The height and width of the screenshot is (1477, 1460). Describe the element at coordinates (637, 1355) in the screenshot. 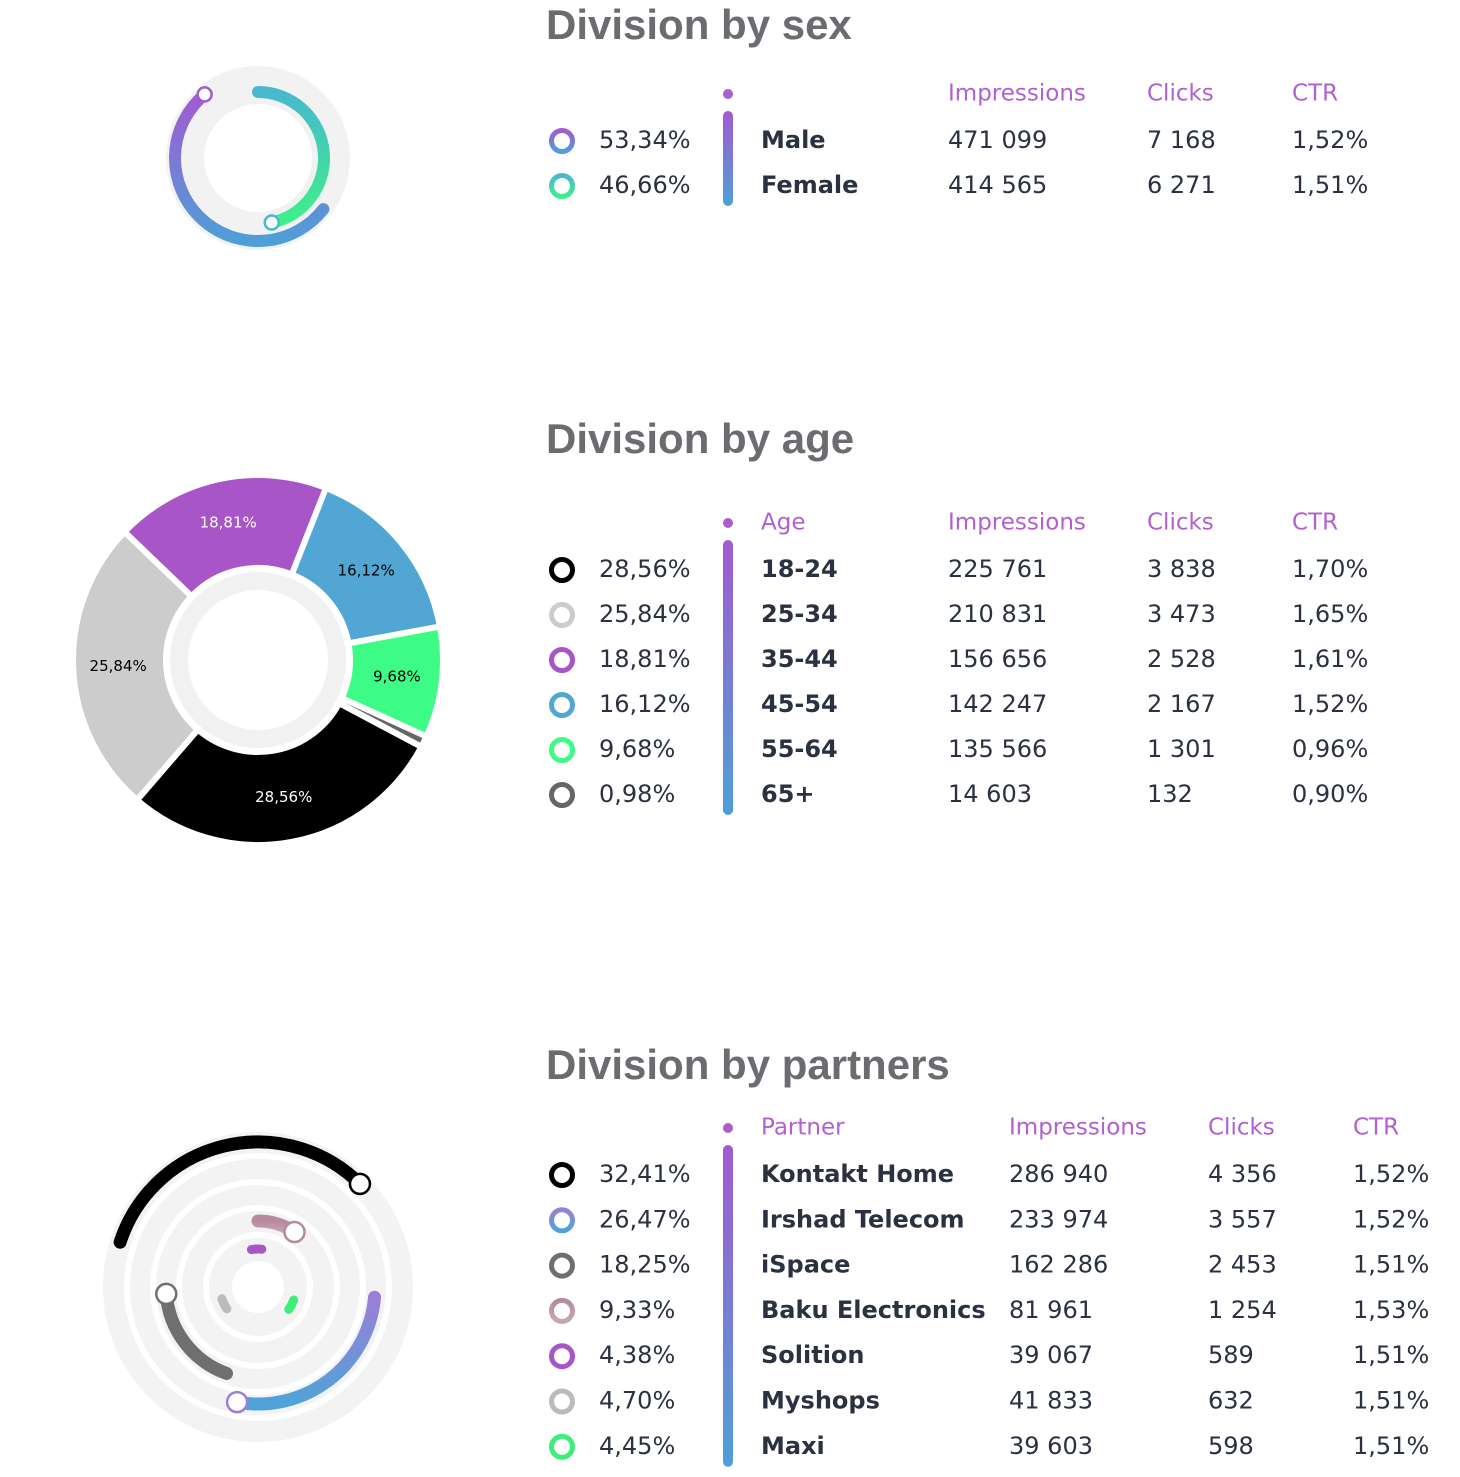

I see `legend-value: 4,38%` at that location.